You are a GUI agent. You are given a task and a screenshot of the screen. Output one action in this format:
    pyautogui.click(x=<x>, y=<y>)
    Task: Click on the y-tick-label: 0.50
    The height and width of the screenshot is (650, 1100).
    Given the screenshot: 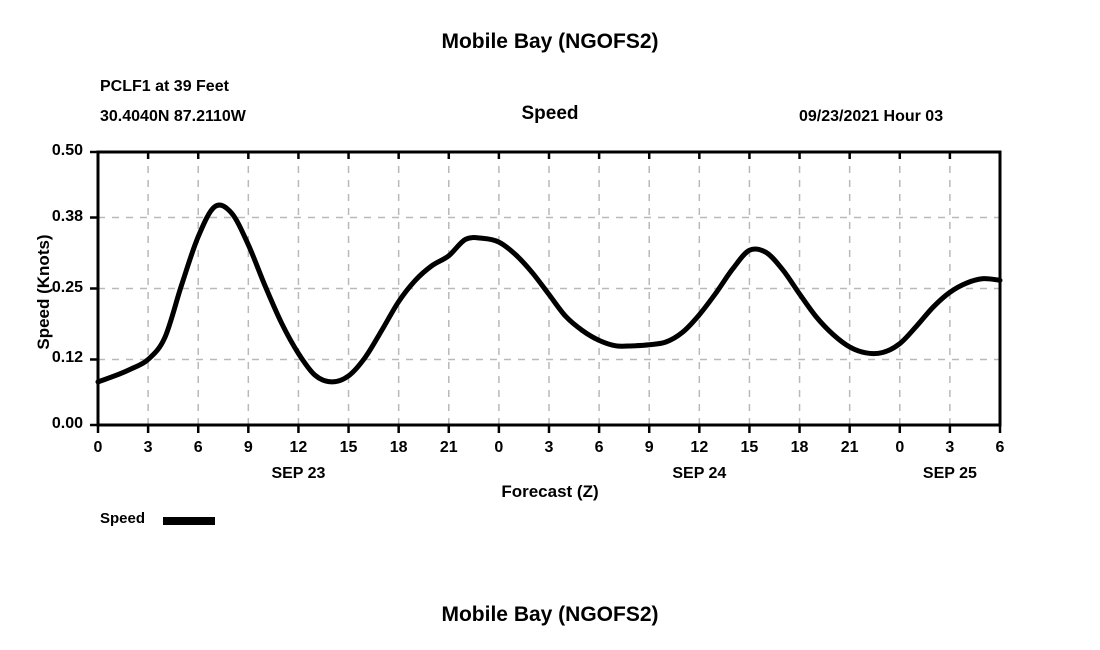 What is the action you would take?
    pyautogui.click(x=67, y=150)
    